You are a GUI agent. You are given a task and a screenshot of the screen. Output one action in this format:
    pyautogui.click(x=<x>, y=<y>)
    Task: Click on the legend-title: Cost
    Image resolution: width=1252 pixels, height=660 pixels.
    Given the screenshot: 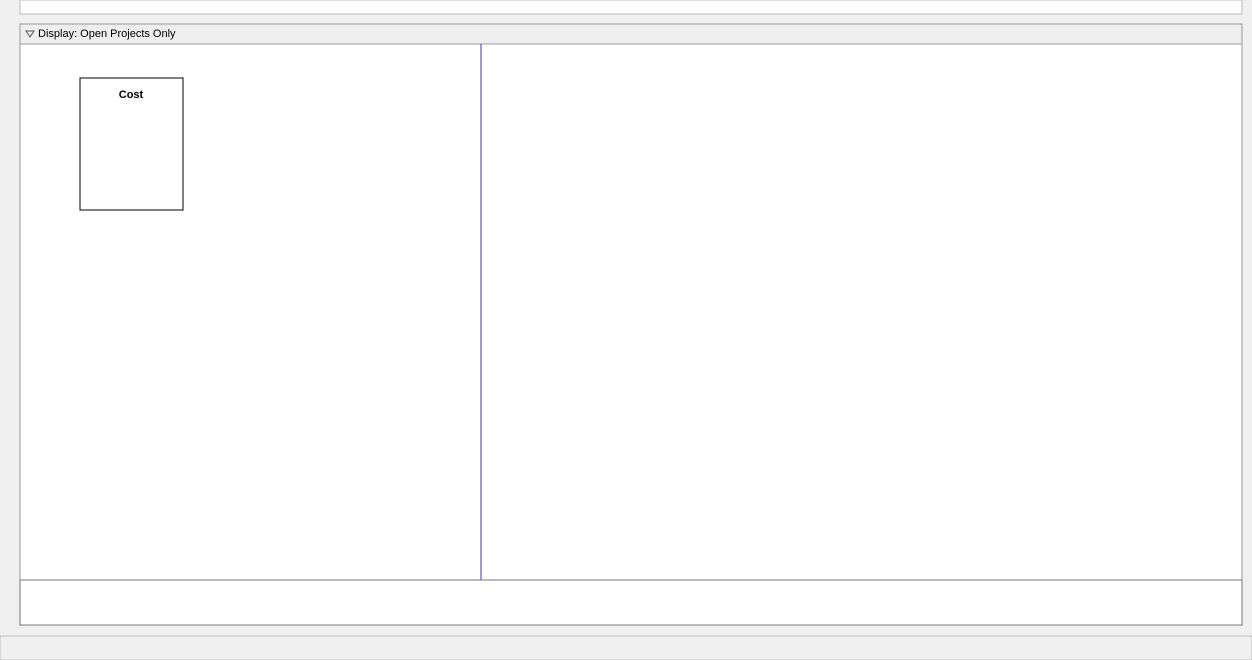 What is the action you would take?
    pyautogui.click(x=131, y=95)
    